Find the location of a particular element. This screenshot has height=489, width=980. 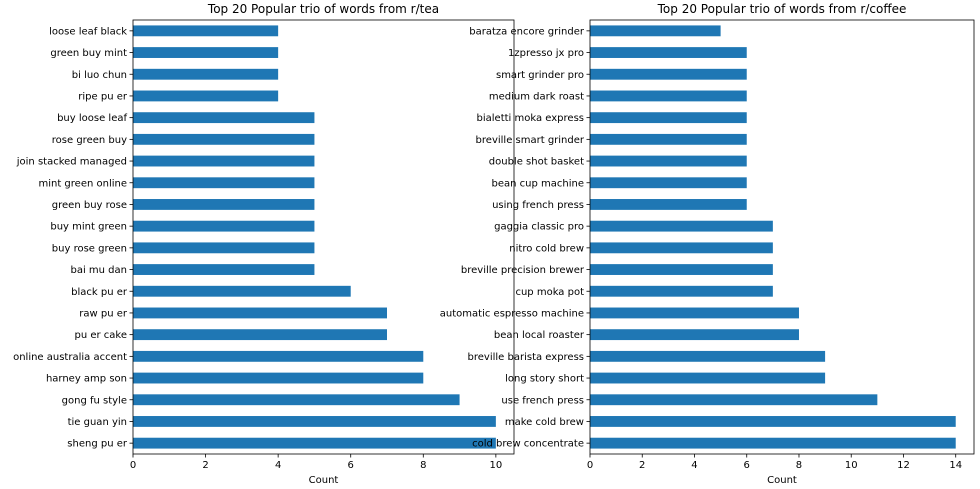

y-tick-label: rose green buy is located at coordinates (89, 140).